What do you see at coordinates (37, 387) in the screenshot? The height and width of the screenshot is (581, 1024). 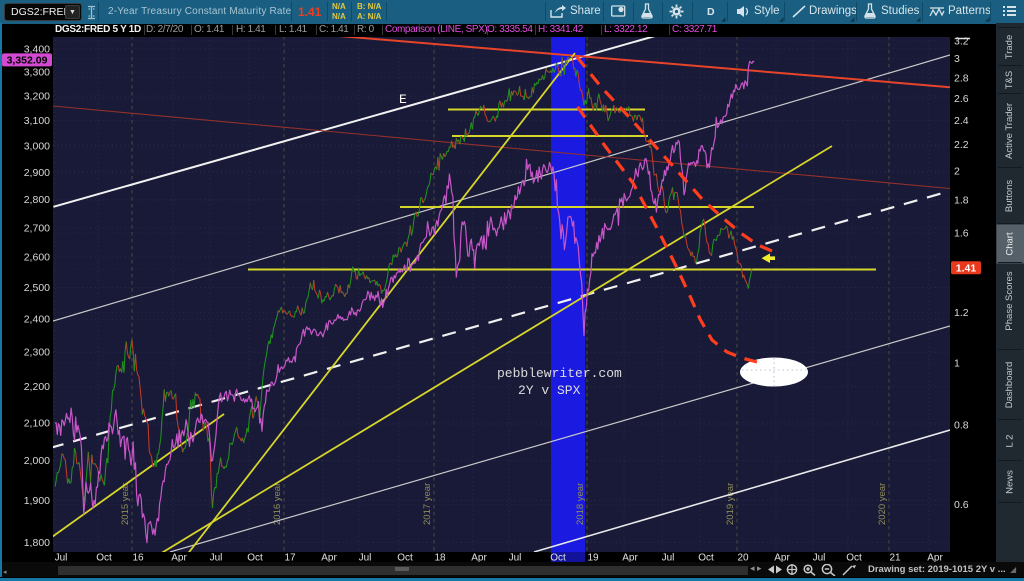 I see `svg-text: 2,200` at bounding box center [37, 387].